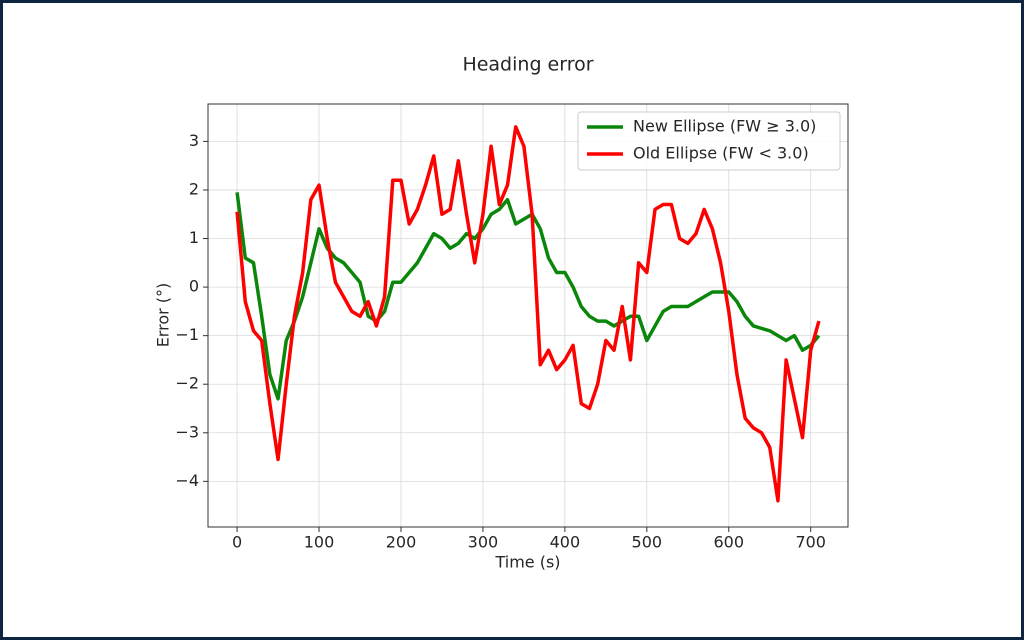 Image resolution: width=1024 pixels, height=640 pixels. I want to click on x-tick-label: 400, so click(565, 542).